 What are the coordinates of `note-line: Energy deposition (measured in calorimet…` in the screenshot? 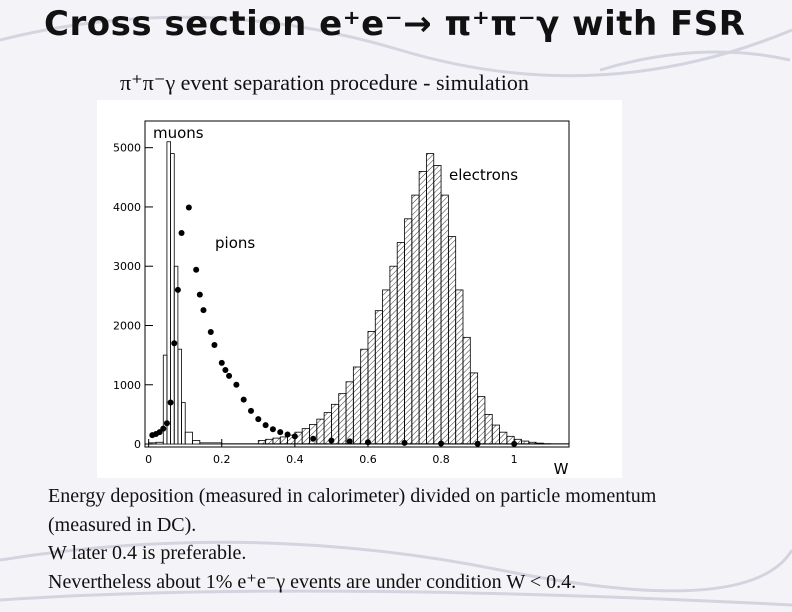 It's located at (352, 496).